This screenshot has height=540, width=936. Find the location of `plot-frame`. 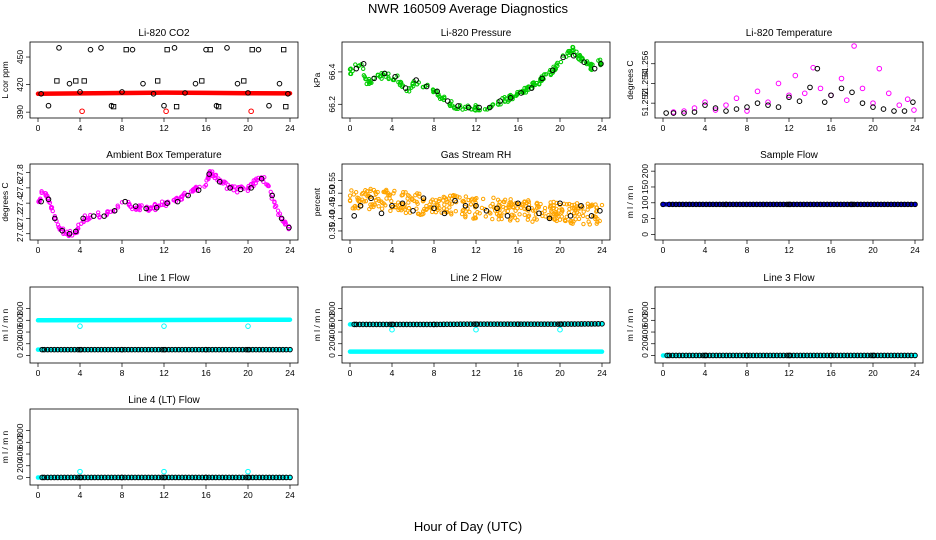

plot-frame is located at coordinates (789, 325).